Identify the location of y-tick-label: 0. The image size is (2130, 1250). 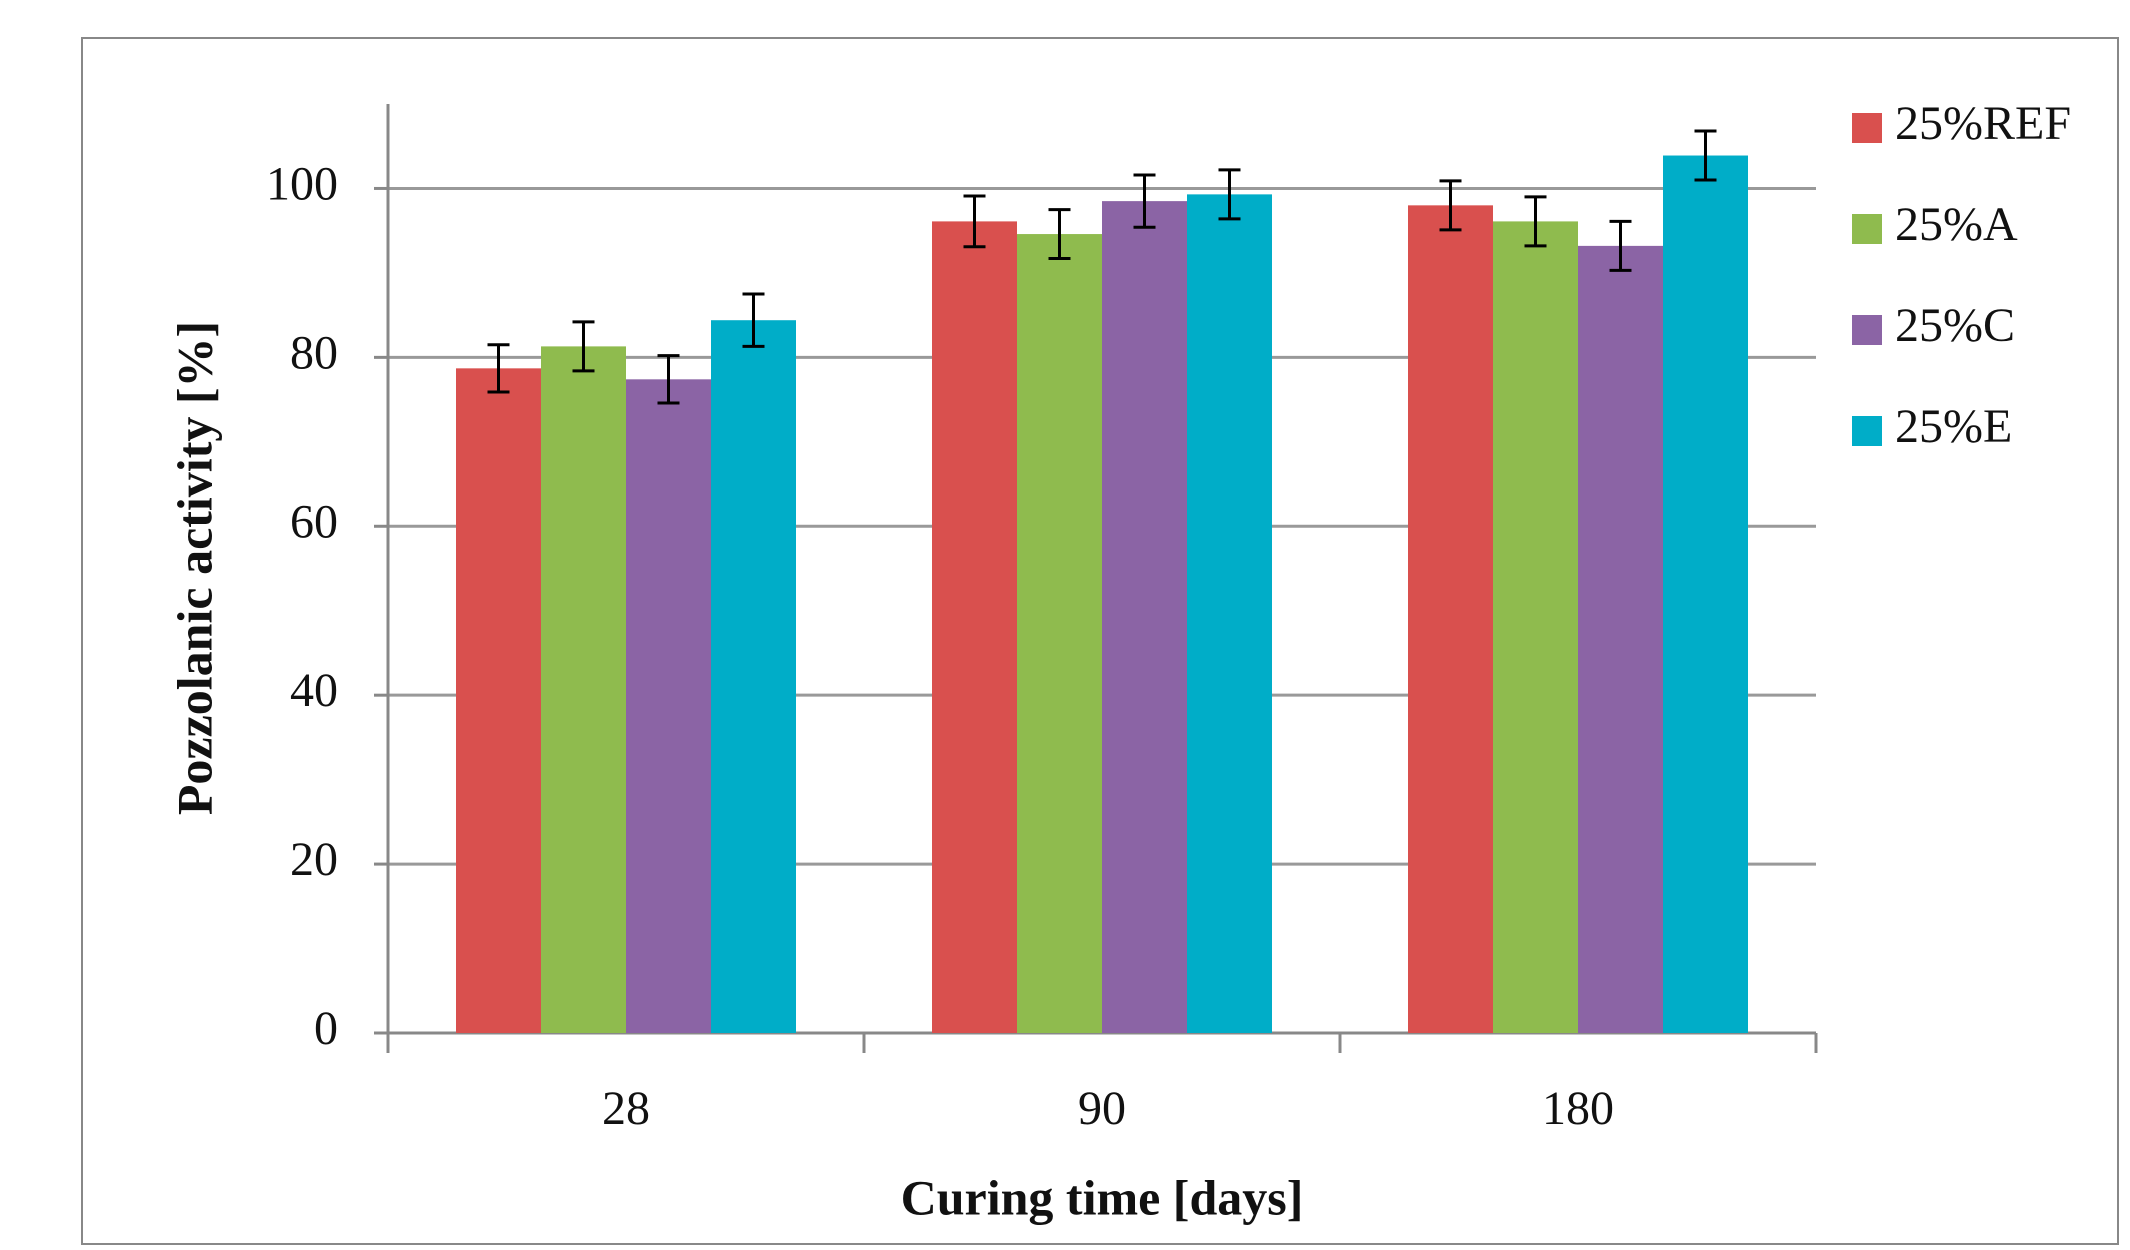
(326, 1028).